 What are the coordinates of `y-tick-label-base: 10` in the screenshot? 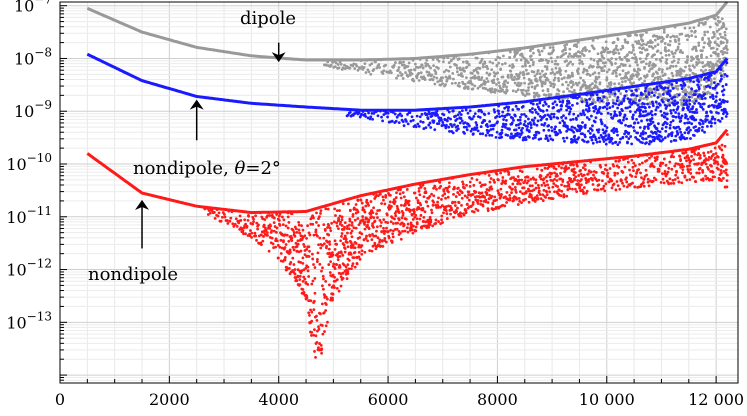 It's located at (24, 58).